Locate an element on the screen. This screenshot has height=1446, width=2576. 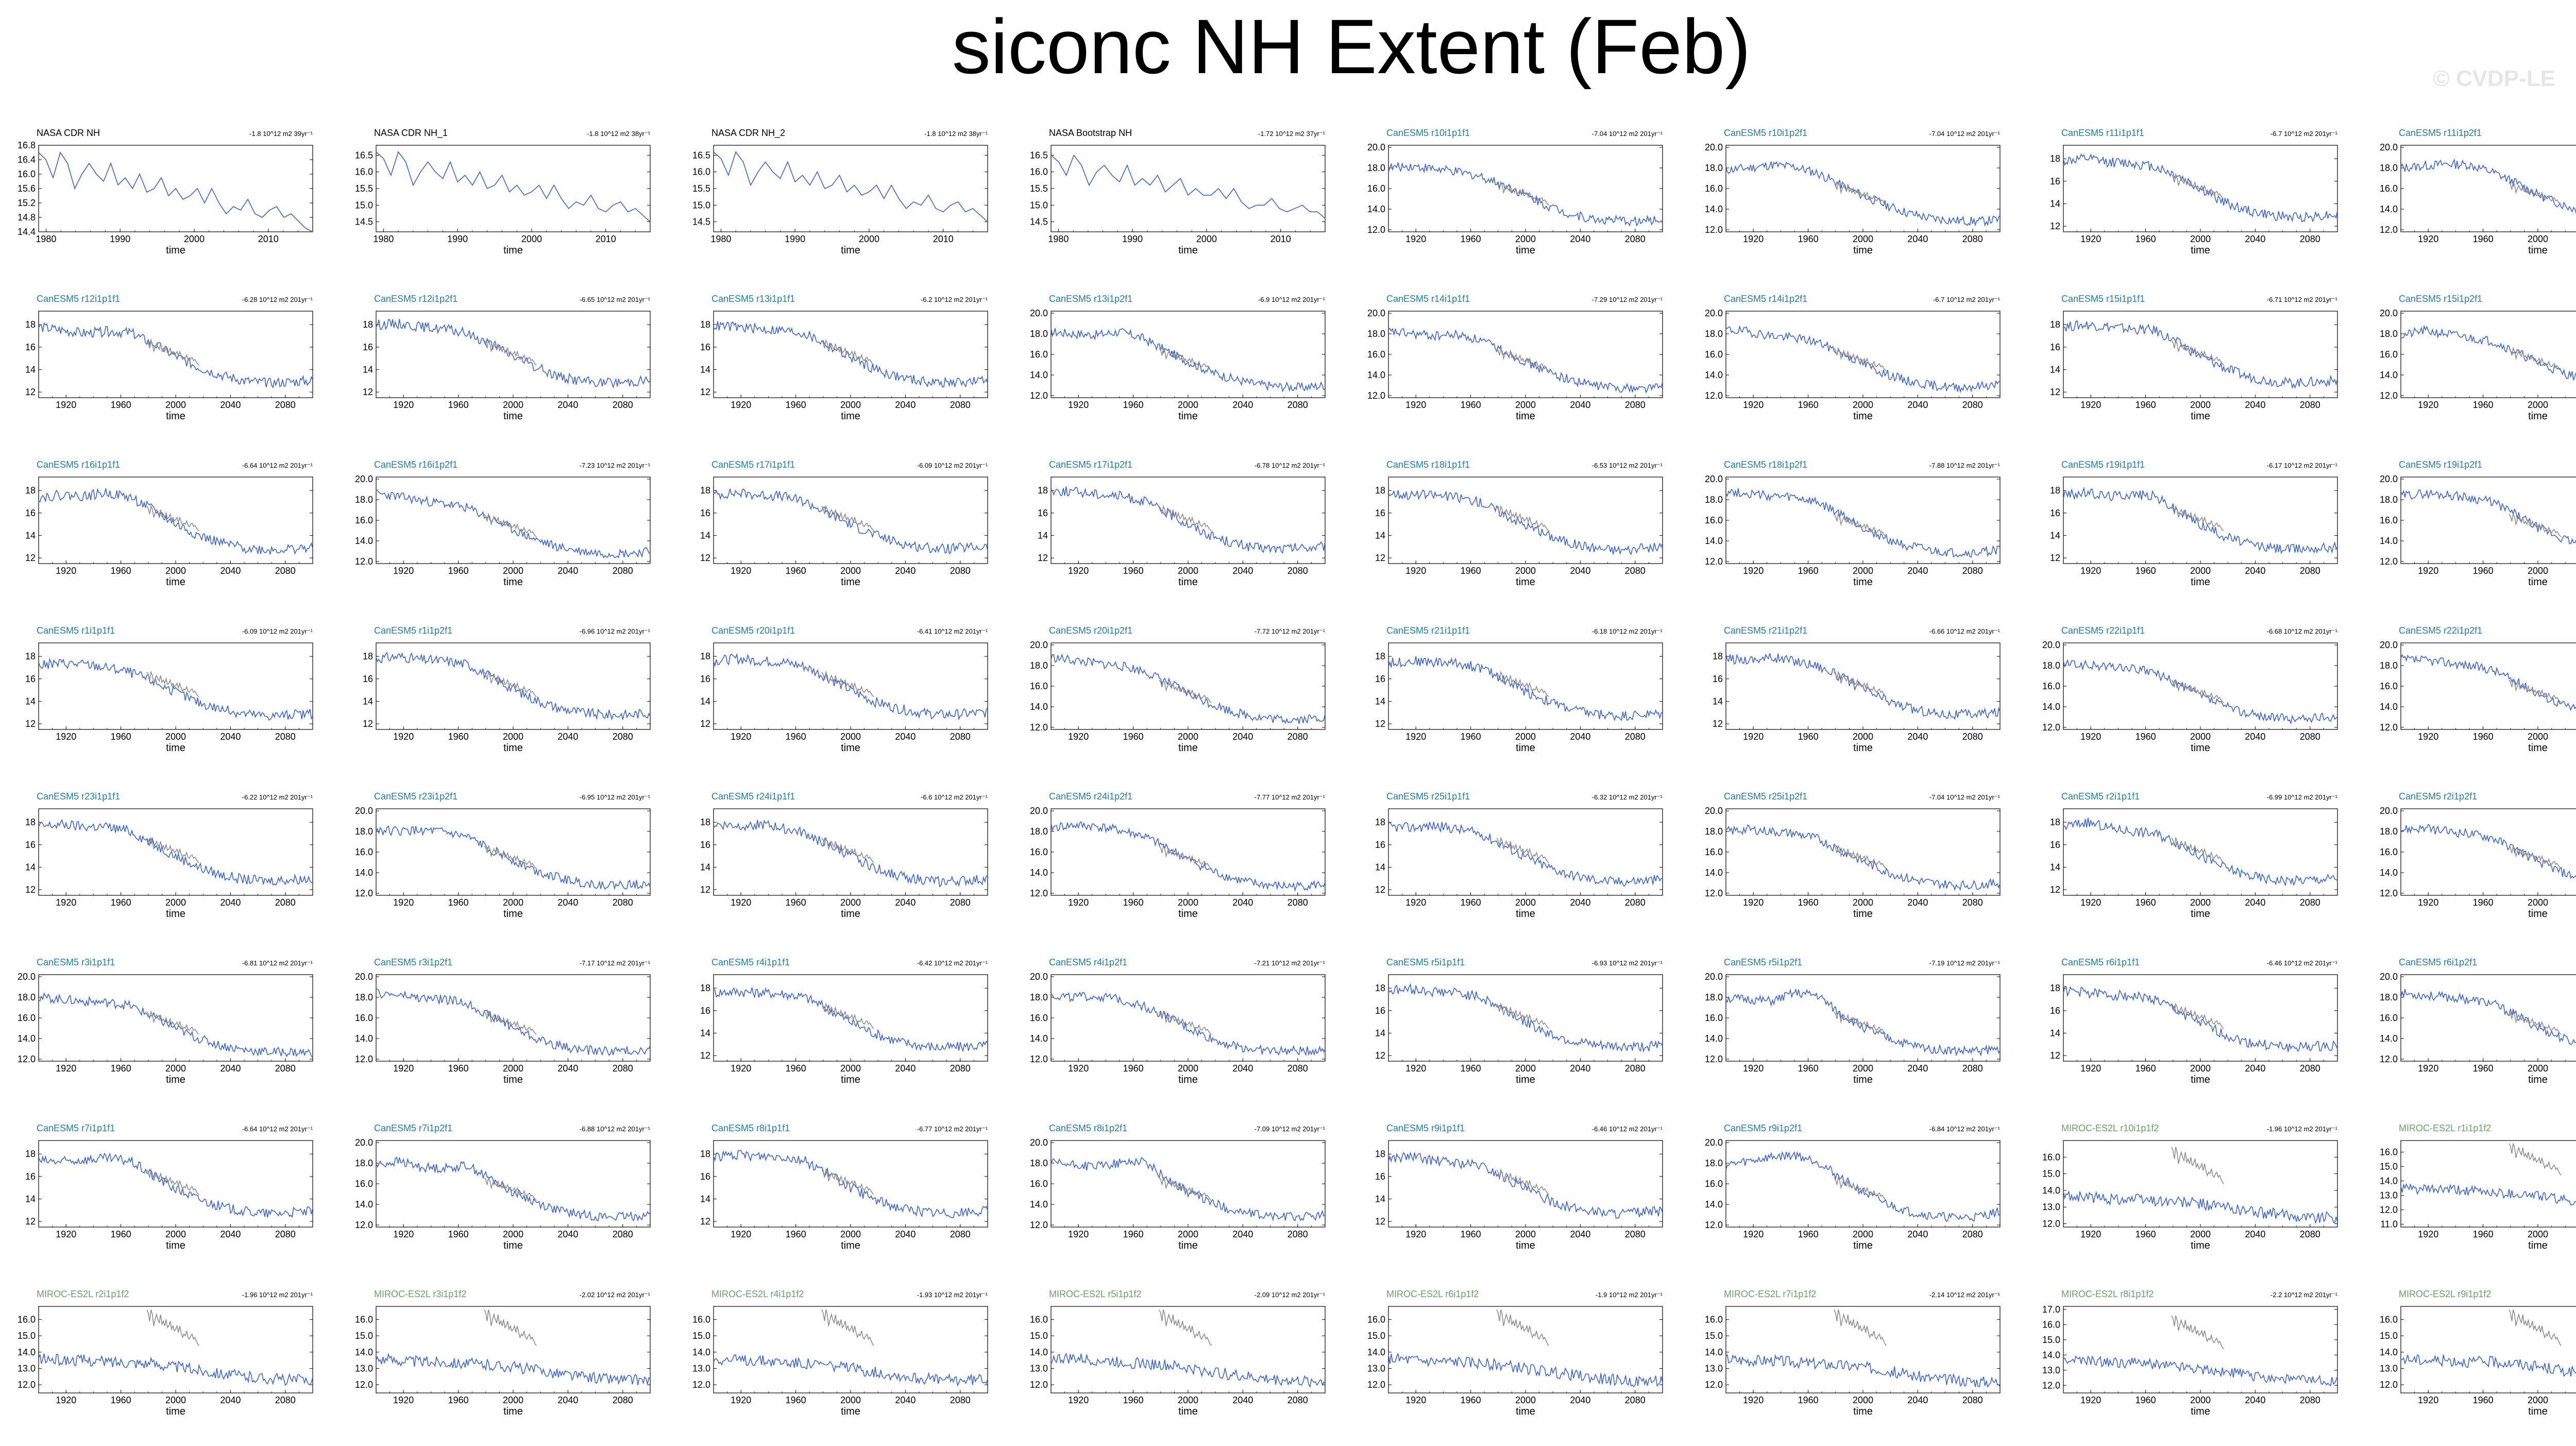
panel-title: CanESM5 r9i1p1f1 is located at coordinates (1425, 1128).